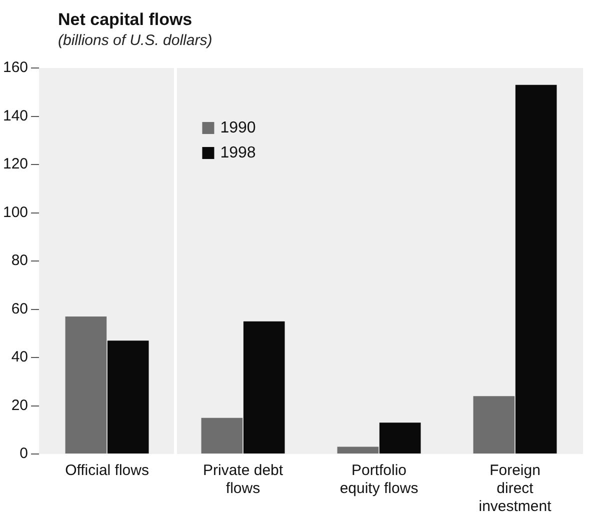 The image size is (595, 524). Describe the element at coordinates (135, 40) in the screenshot. I see `chart-subtitle: (billions of U.S. dollars)` at that location.